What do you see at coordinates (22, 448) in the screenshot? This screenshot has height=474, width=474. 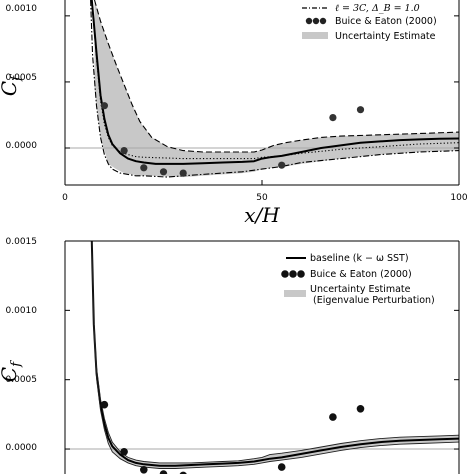 I see `bottom-ytick-label-0.0000: 0.0000` at bounding box center [22, 448].